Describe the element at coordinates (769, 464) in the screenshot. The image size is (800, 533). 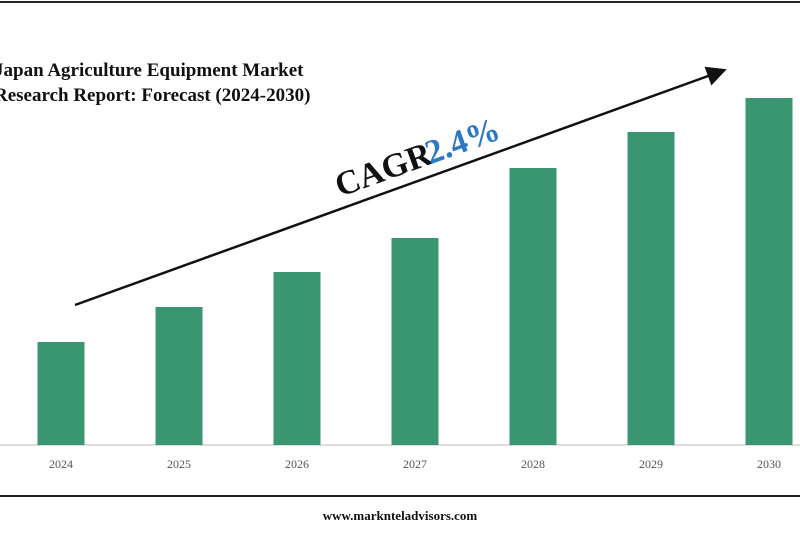
I see `x-tick-label: 2030` at that location.